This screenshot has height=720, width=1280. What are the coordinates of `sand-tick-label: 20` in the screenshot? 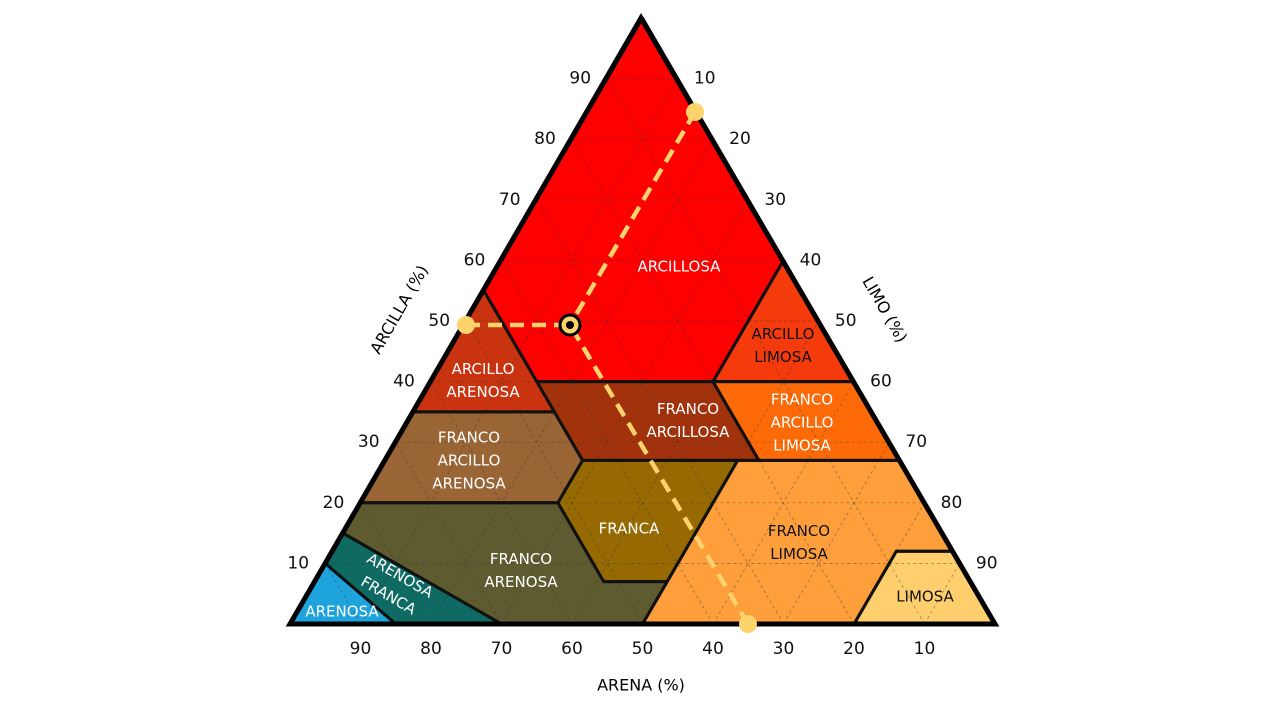 It's located at (854, 649).